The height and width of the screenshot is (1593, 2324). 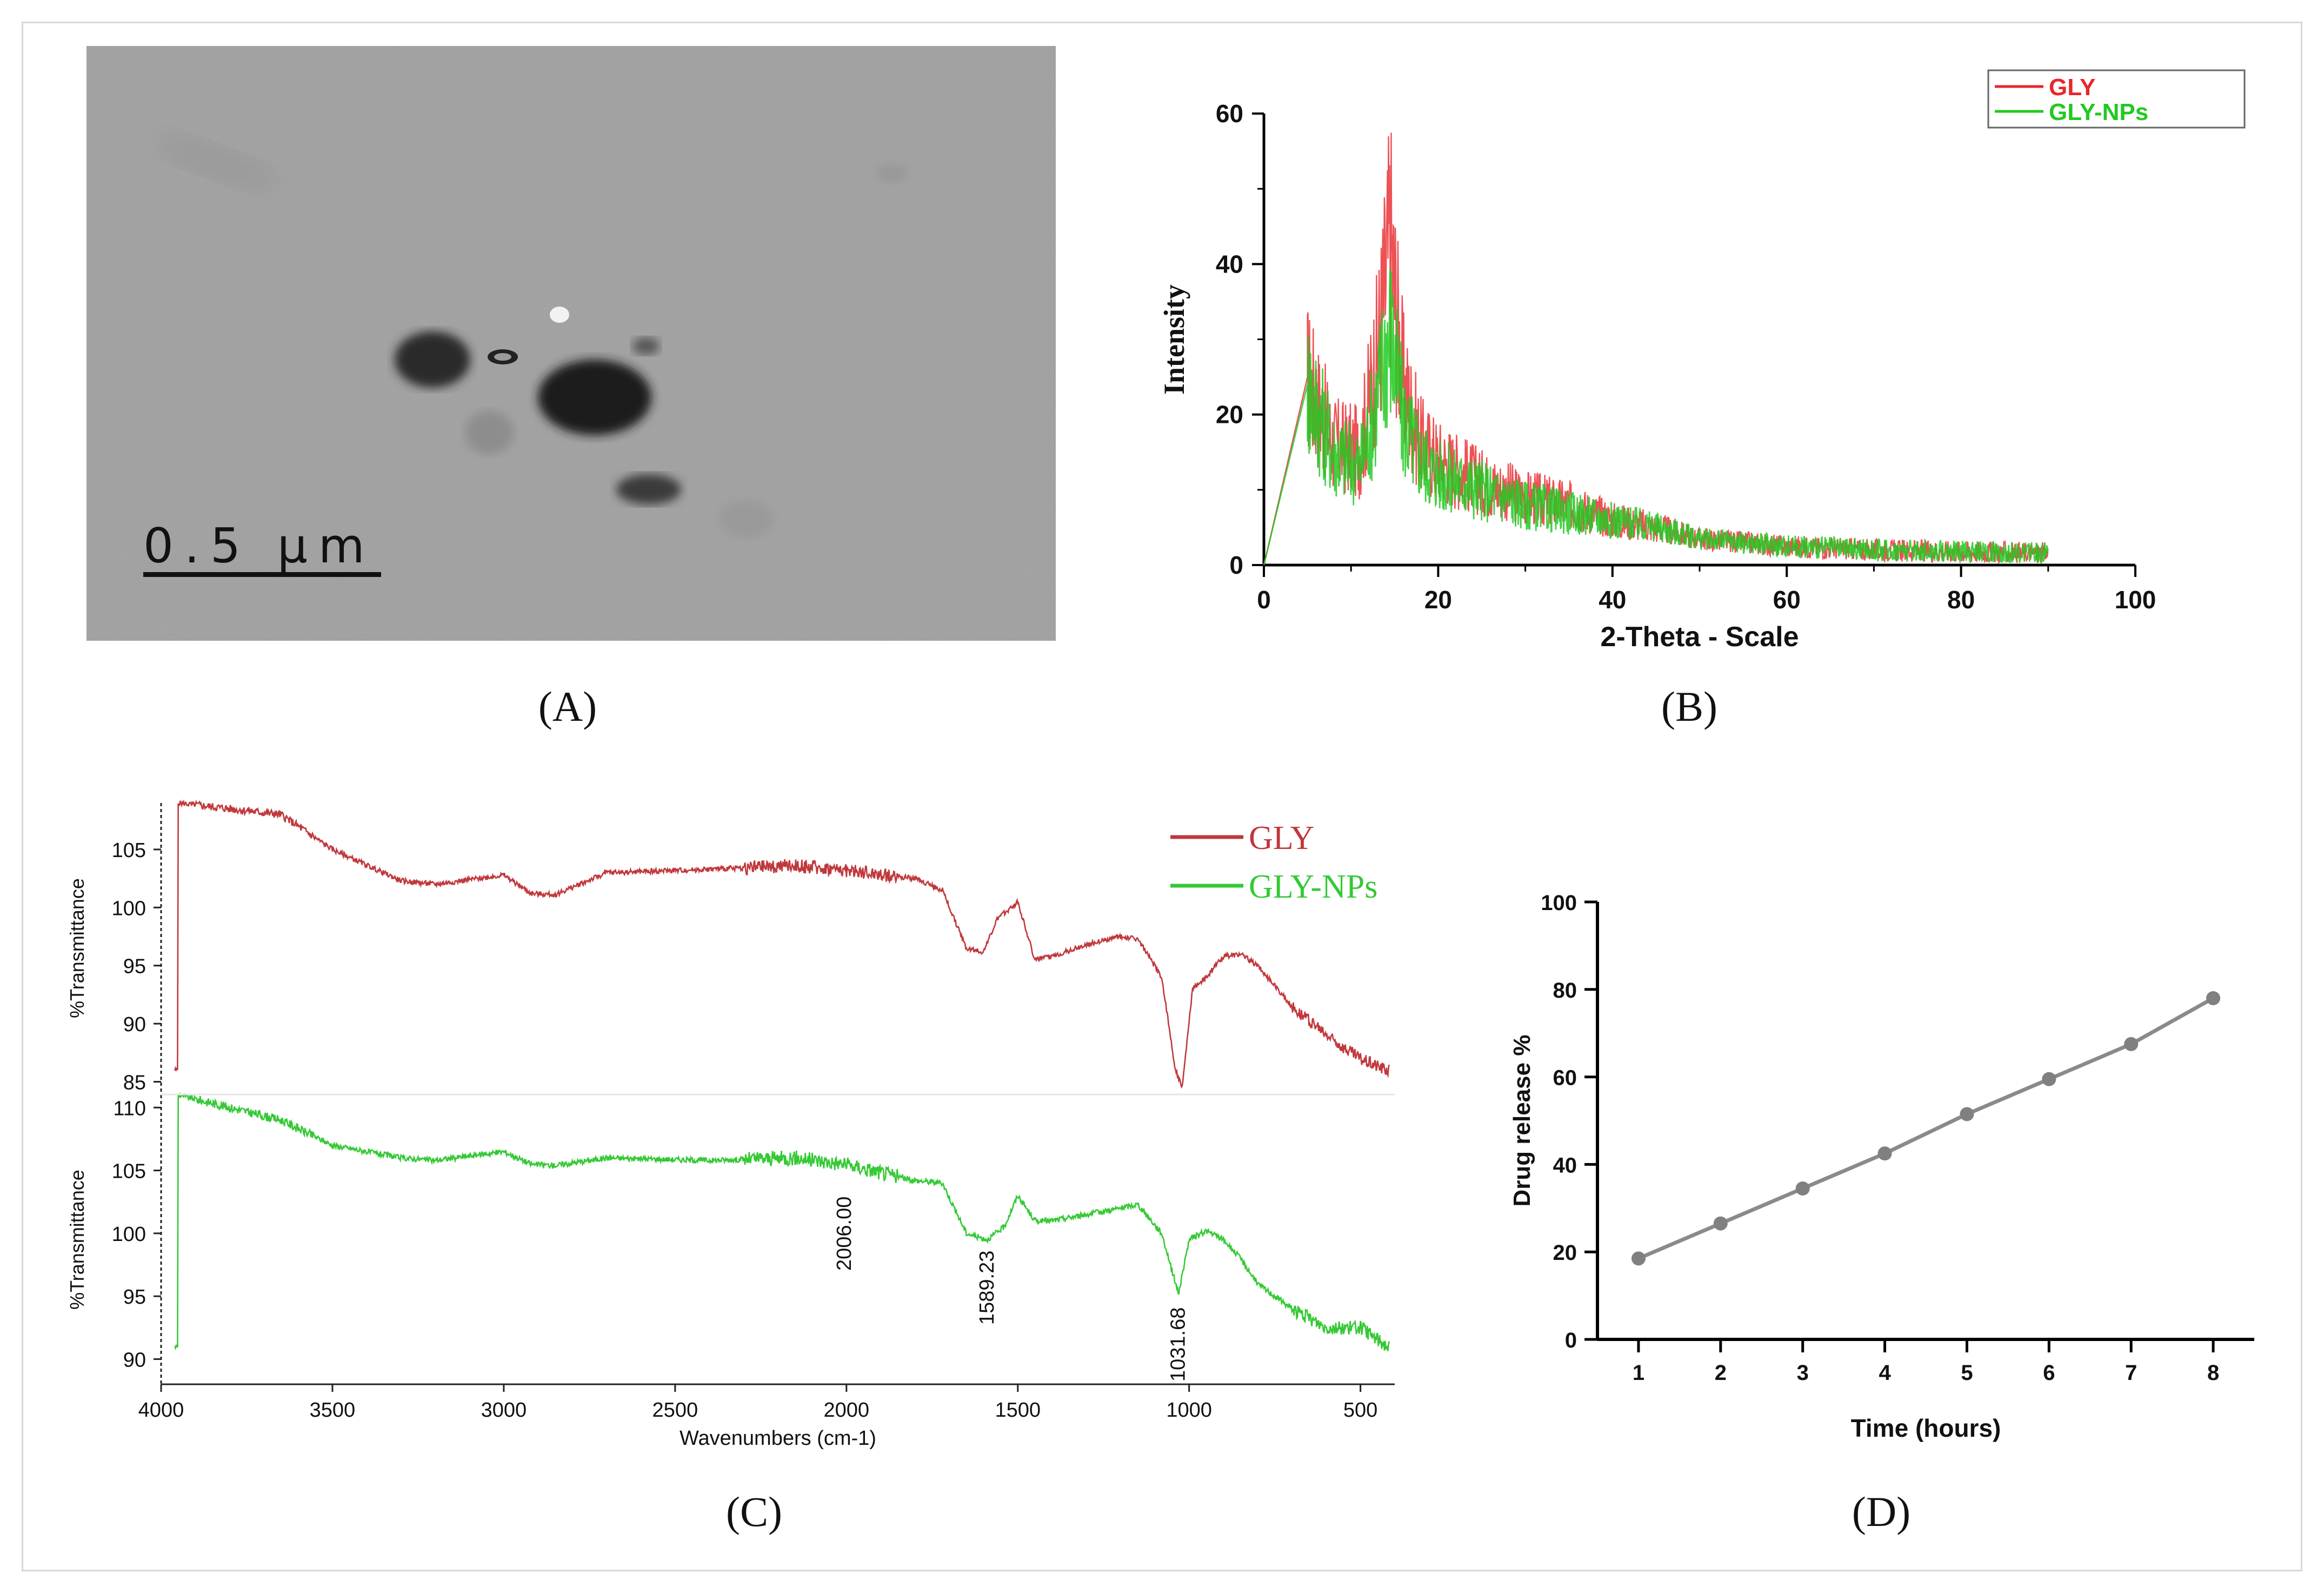 I want to click on y-tick-label: 85, so click(x=134, y=1083).